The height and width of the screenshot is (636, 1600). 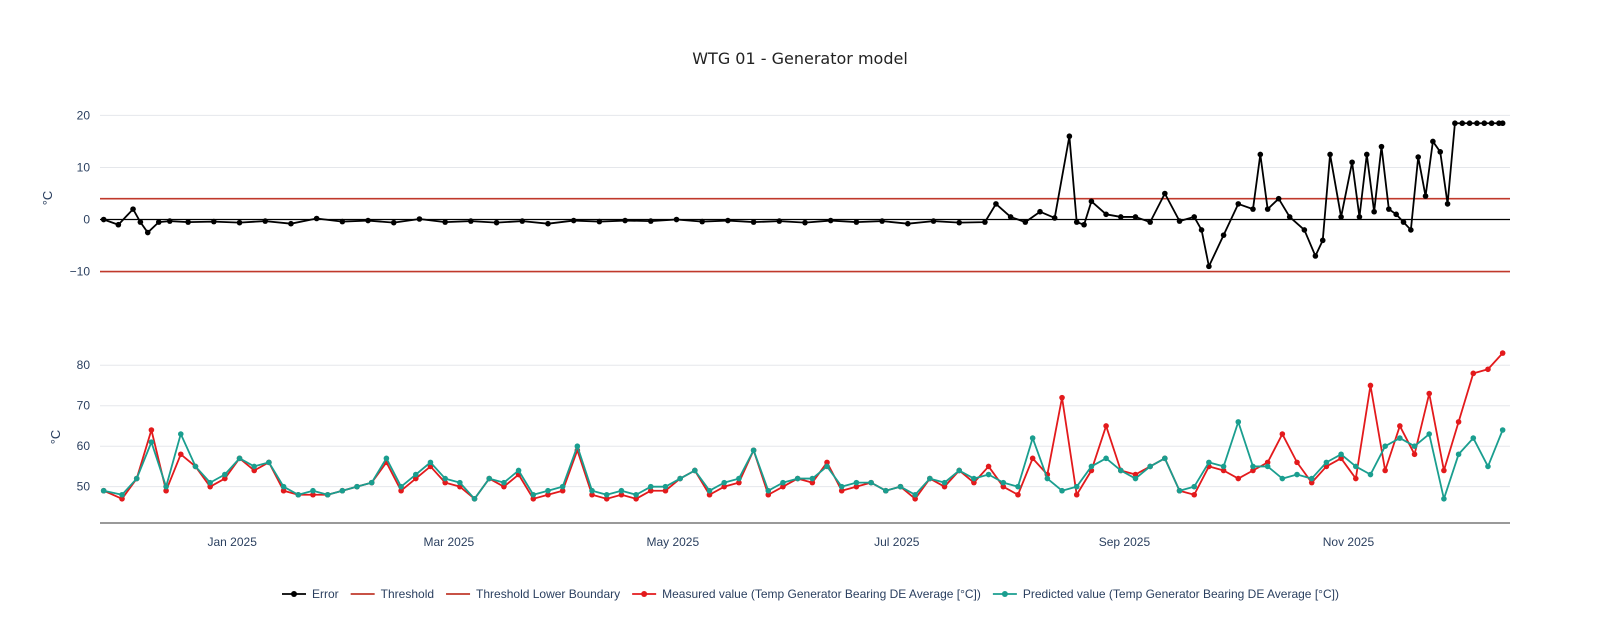 I want to click on x-tick-label: Sep 2025, so click(x=1125, y=542).